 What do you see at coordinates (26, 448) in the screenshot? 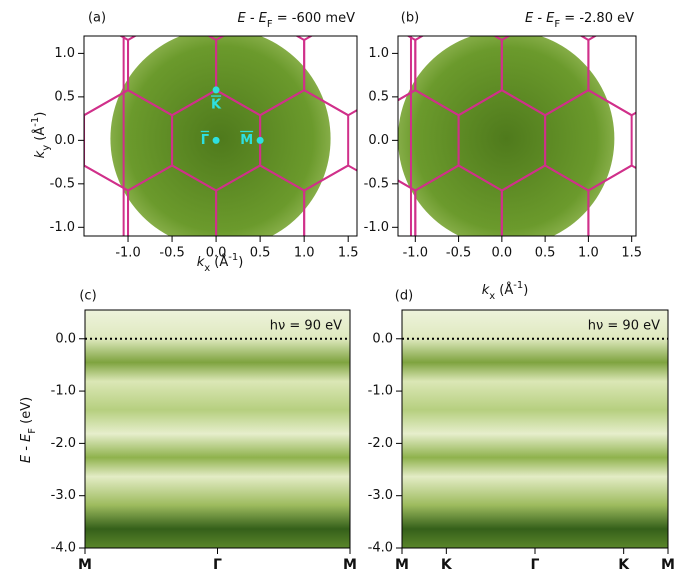
I see `y-axis-label-part: E - E` at bounding box center [26, 448].